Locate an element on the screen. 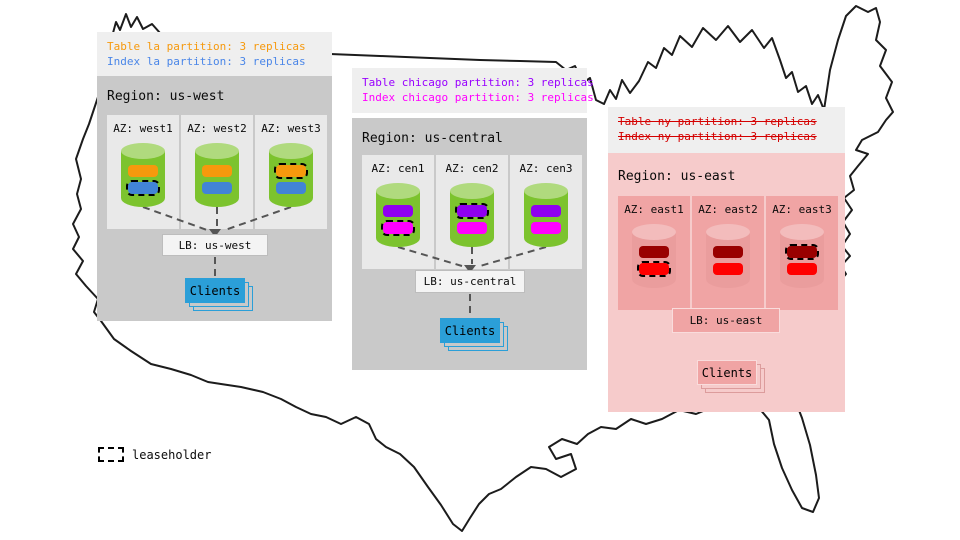 The height and width of the screenshot is (540, 960). az-label-west3: AZ: west3 is located at coordinates (291, 128).